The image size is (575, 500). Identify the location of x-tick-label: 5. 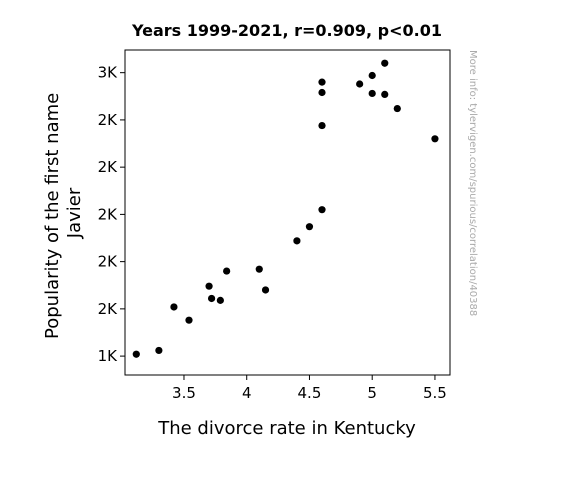
(372, 393).